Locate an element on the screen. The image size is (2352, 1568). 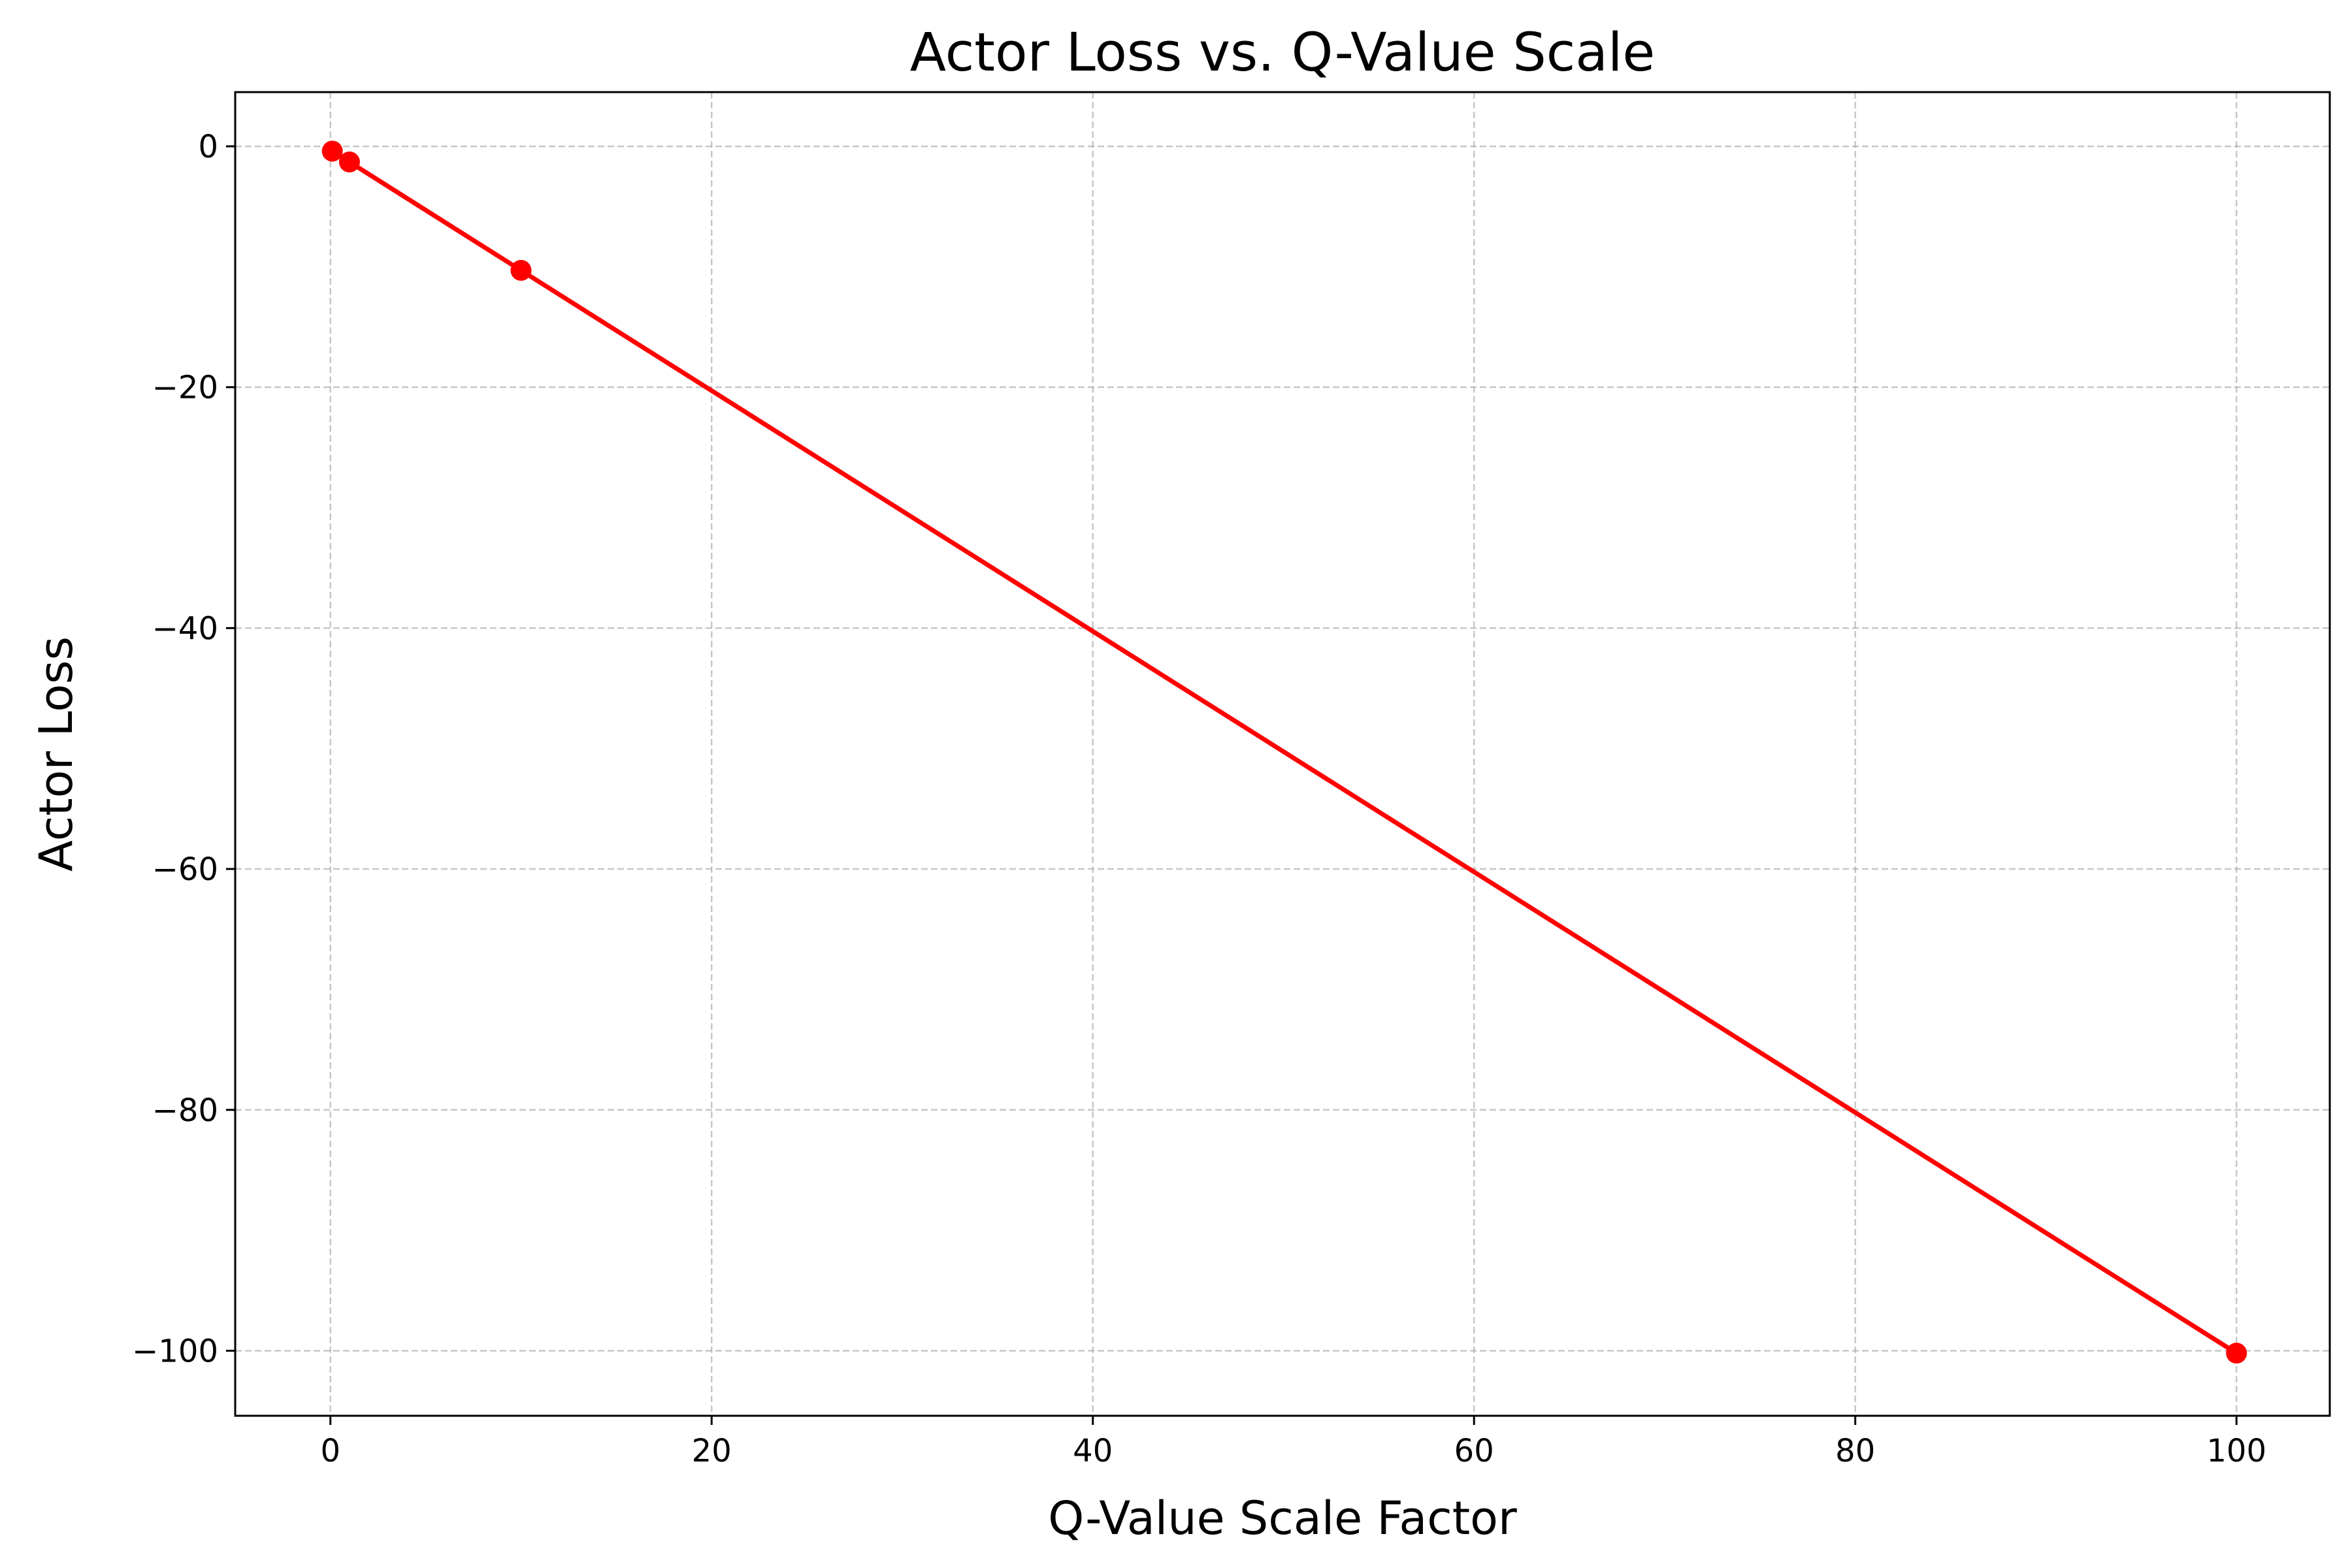
y-axis-title: Actor Loss is located at coordinates (56, 754).